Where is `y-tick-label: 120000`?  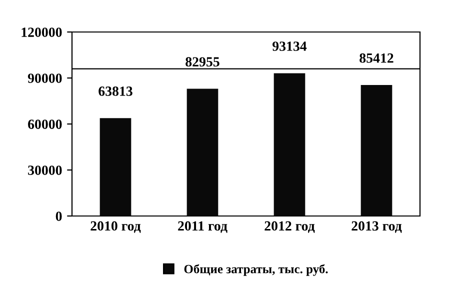 y-tick-label: 120000 is located at coordinates (42, 32).